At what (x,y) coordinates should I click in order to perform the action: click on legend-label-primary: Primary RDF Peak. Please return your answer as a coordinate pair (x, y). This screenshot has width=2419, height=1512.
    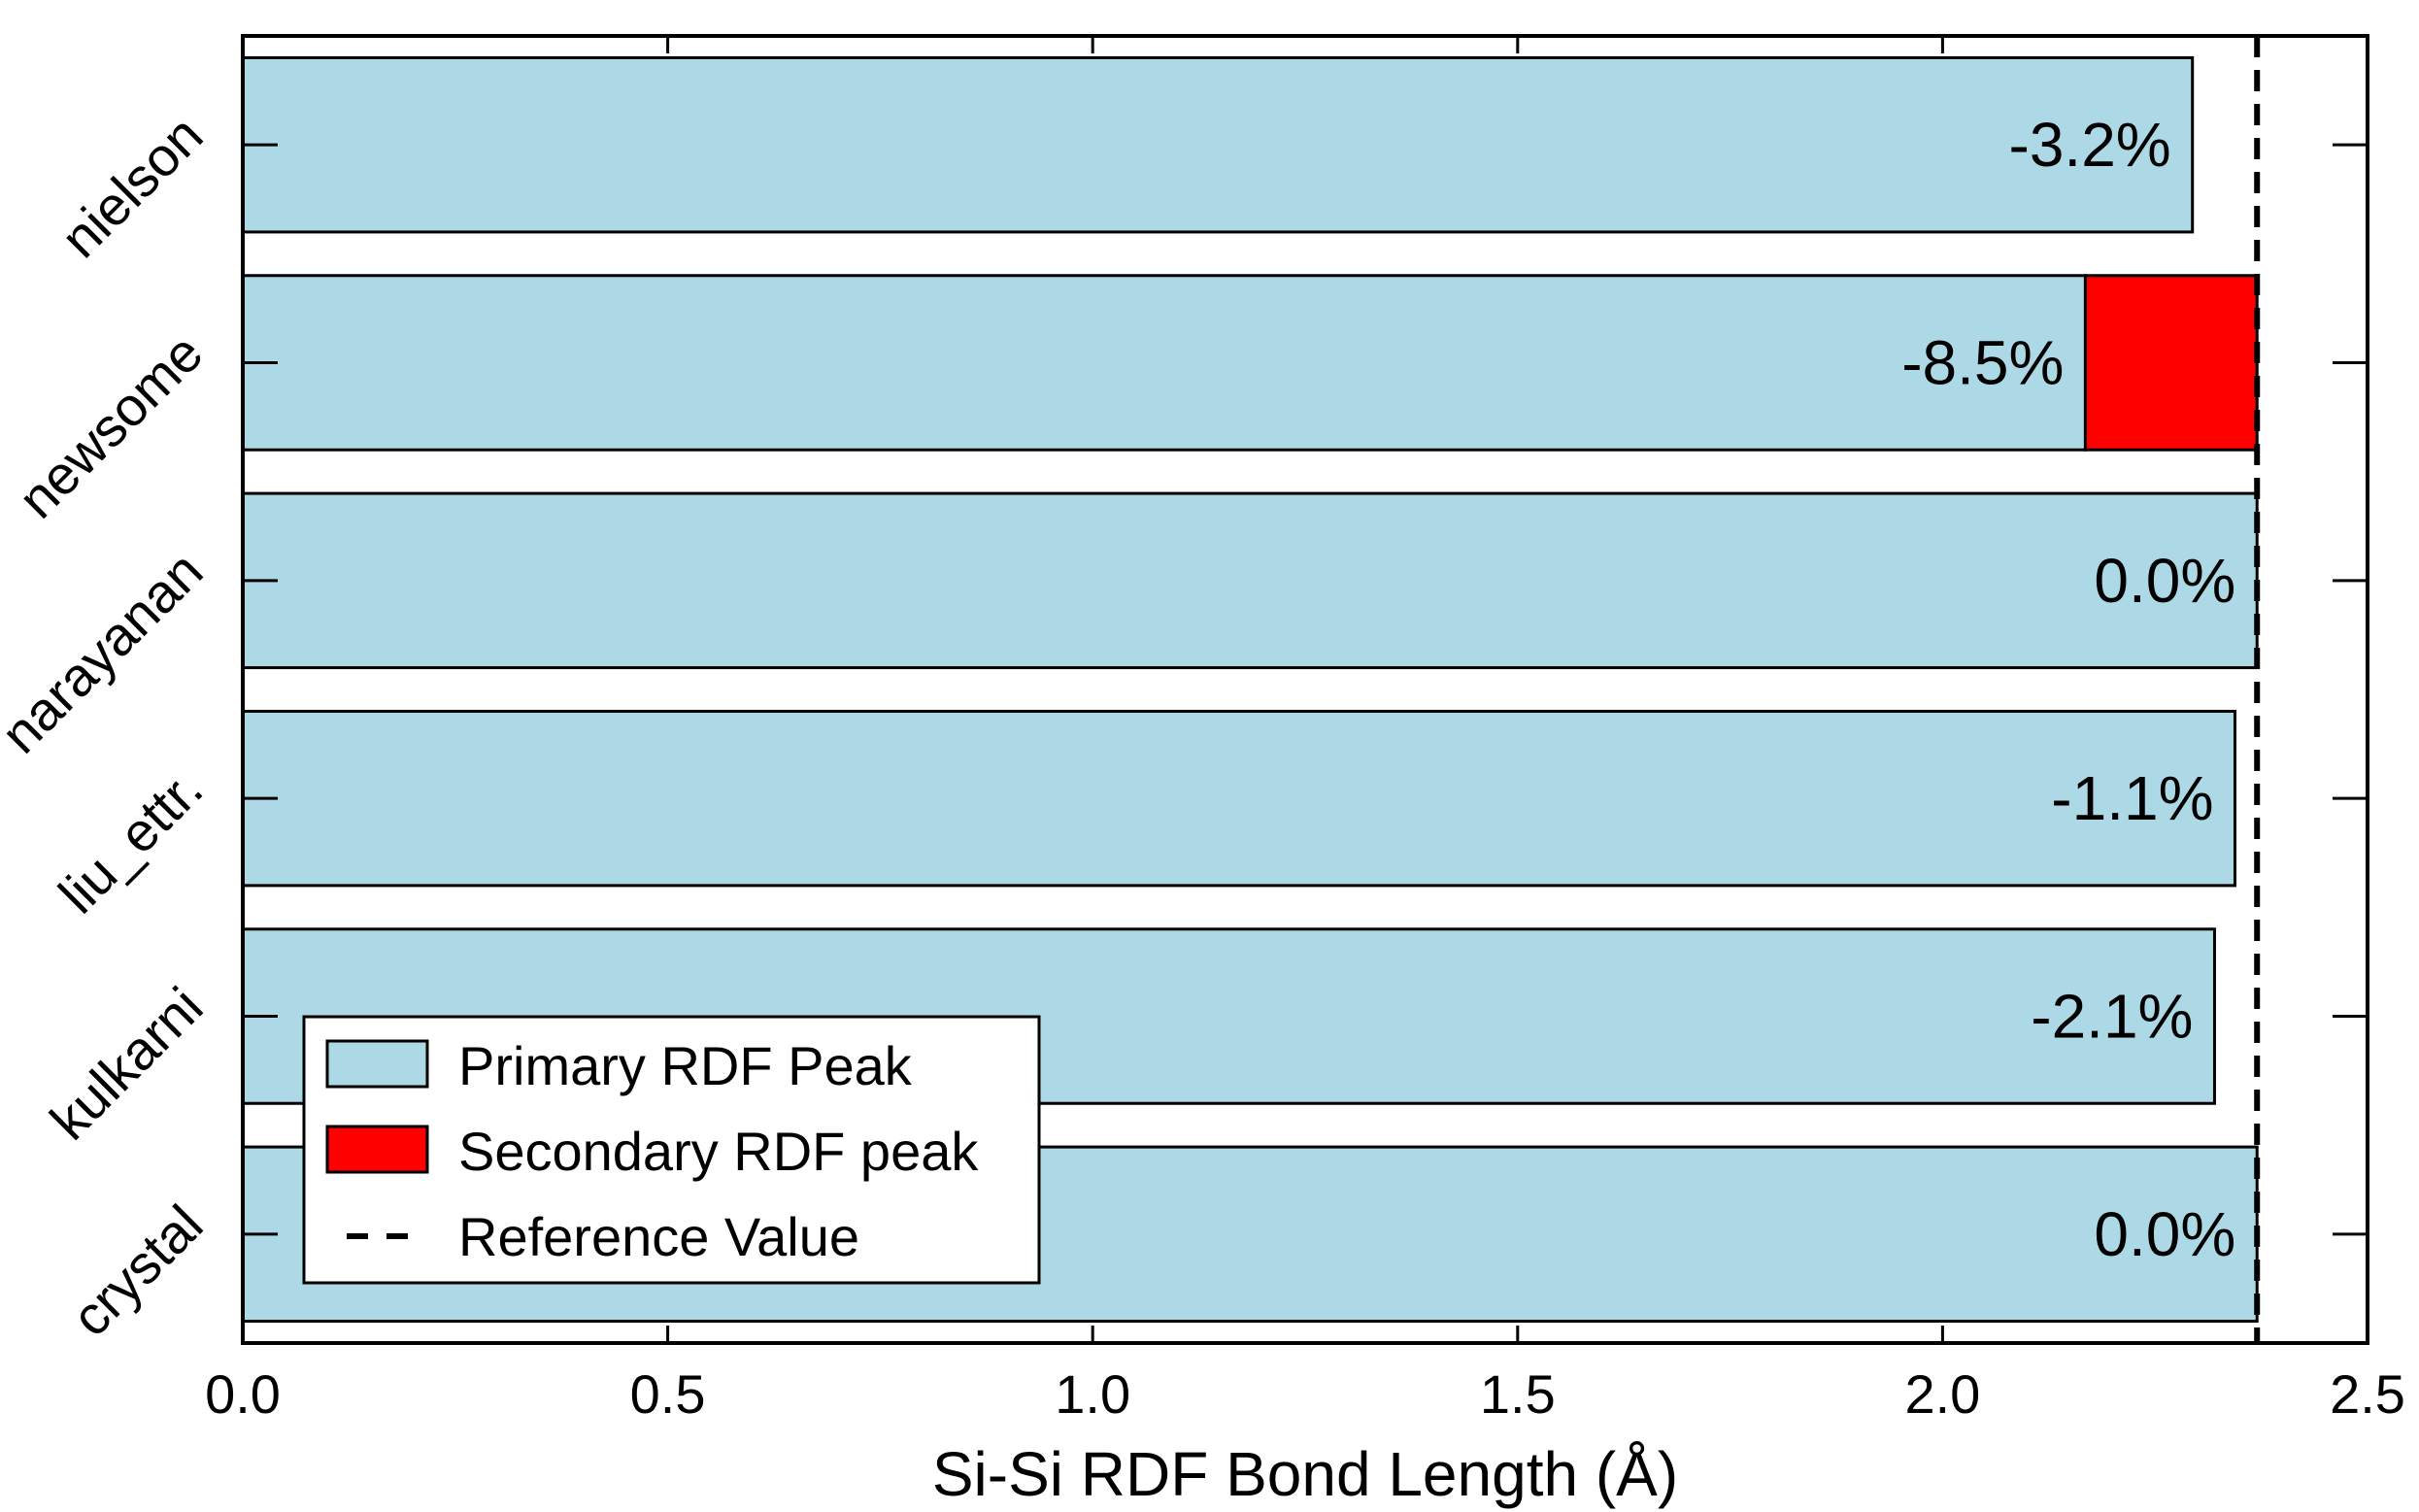
    Looking at the image, I should click on (686, 1065).